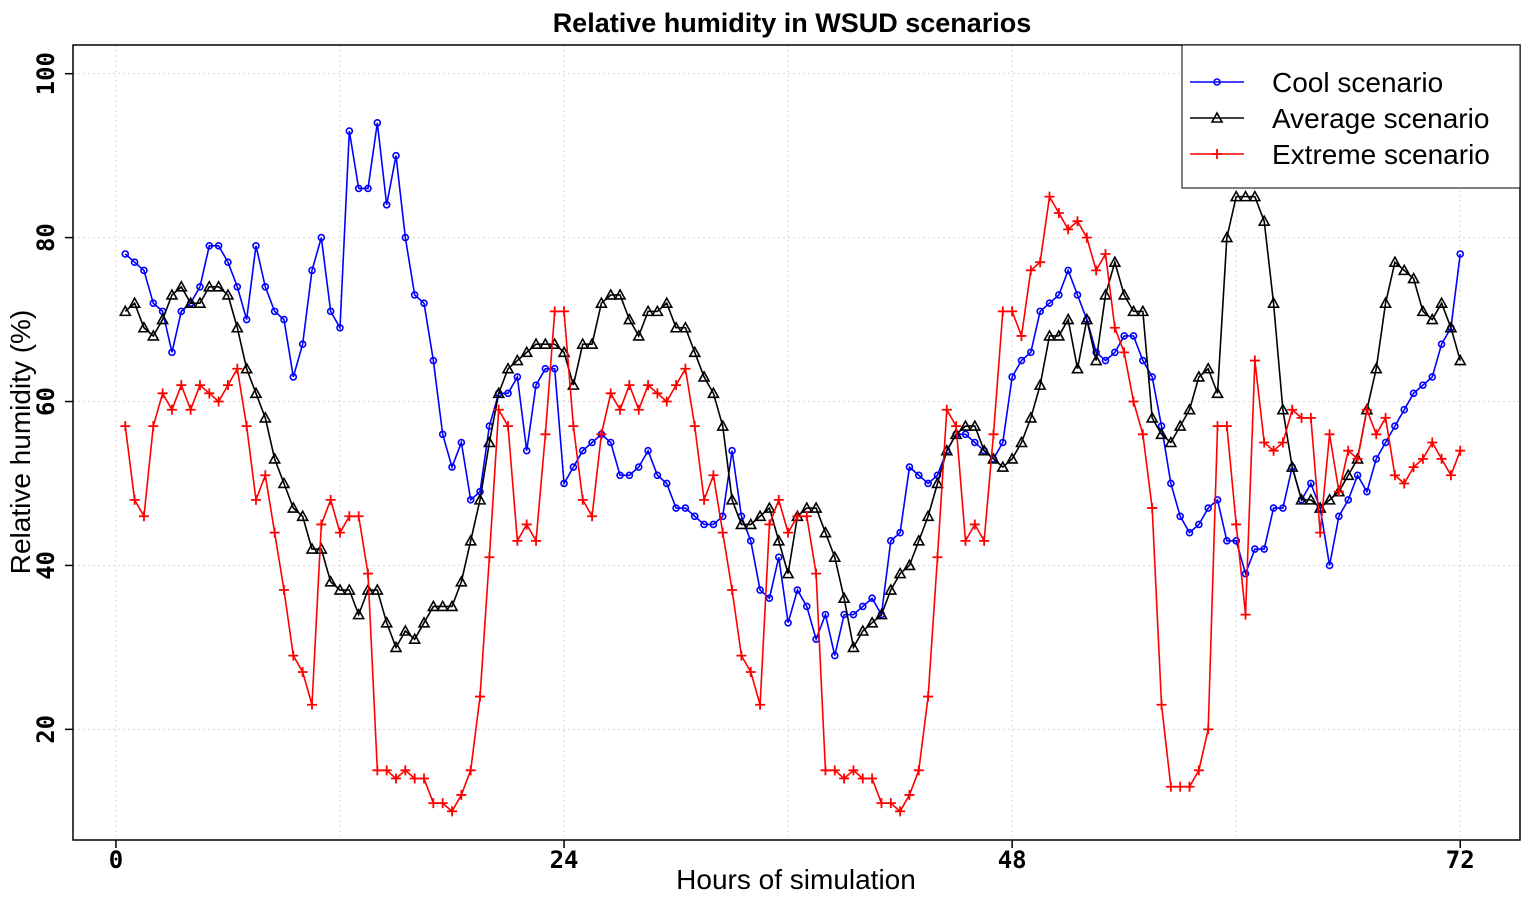 The width and height of the screenshot is (1536, 900). What do you see at coordinates (1380, 118) in the screenshot?
I see `legend-label: Average scenario` at bounding box center [1380, 118].